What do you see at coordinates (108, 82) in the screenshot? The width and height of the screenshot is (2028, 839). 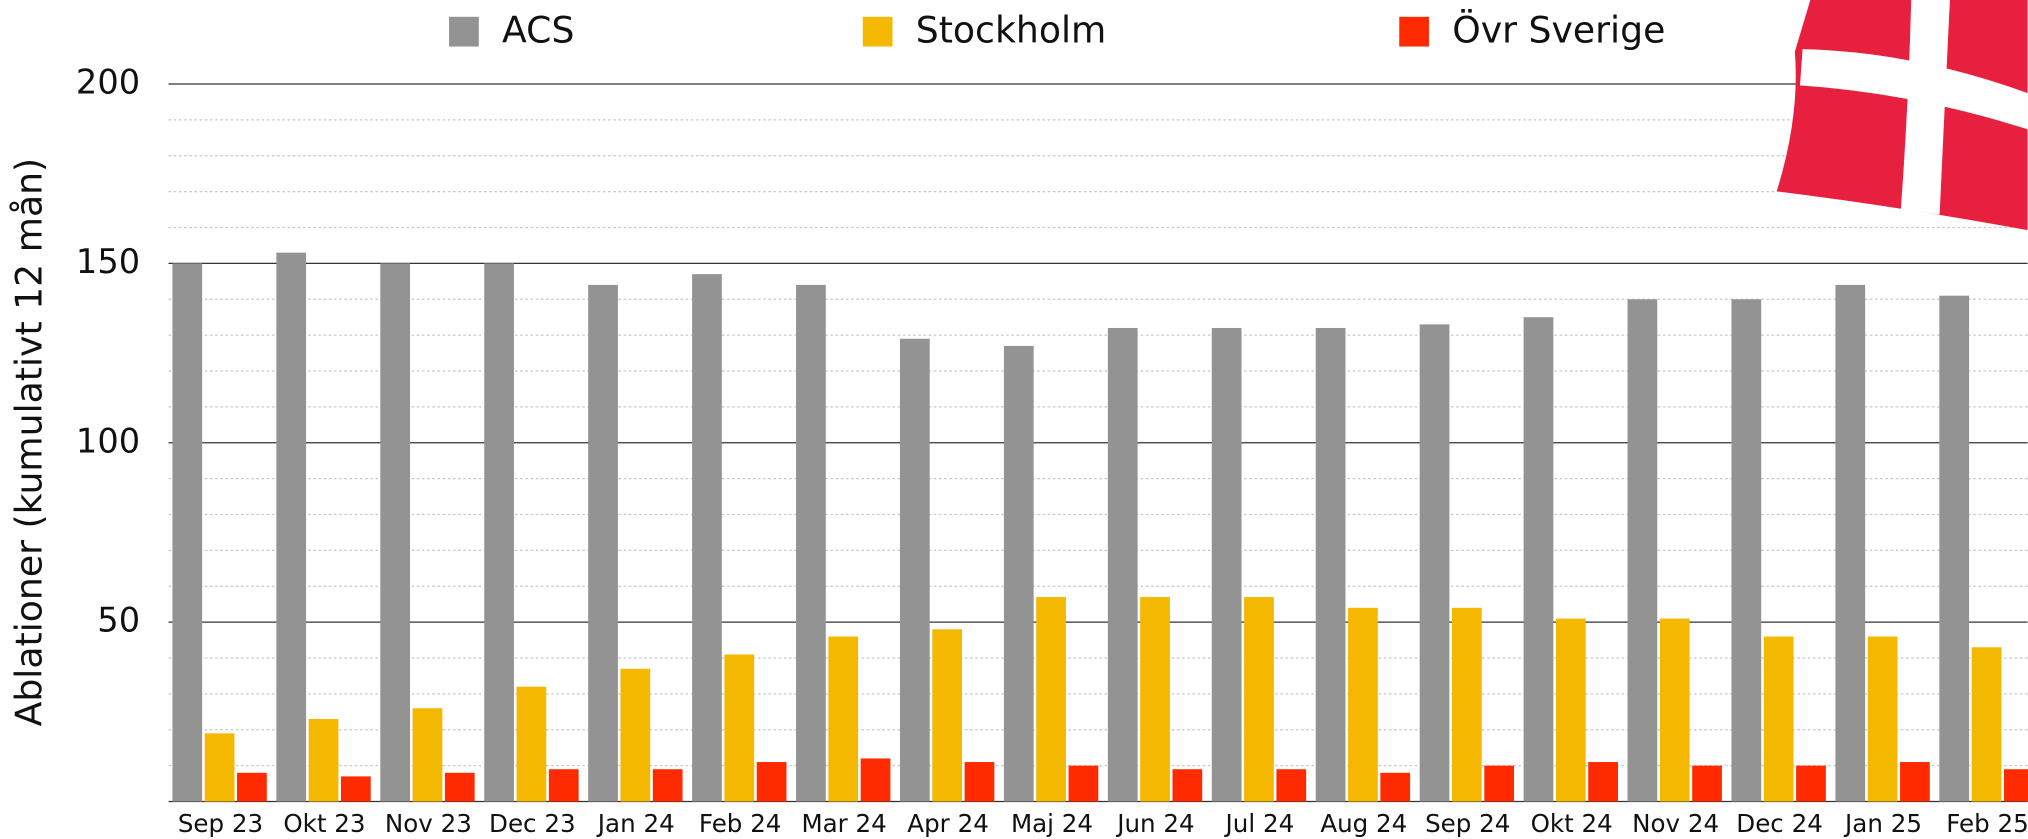 I see `y-tick-label: 200` at bounding box center [108, 82].